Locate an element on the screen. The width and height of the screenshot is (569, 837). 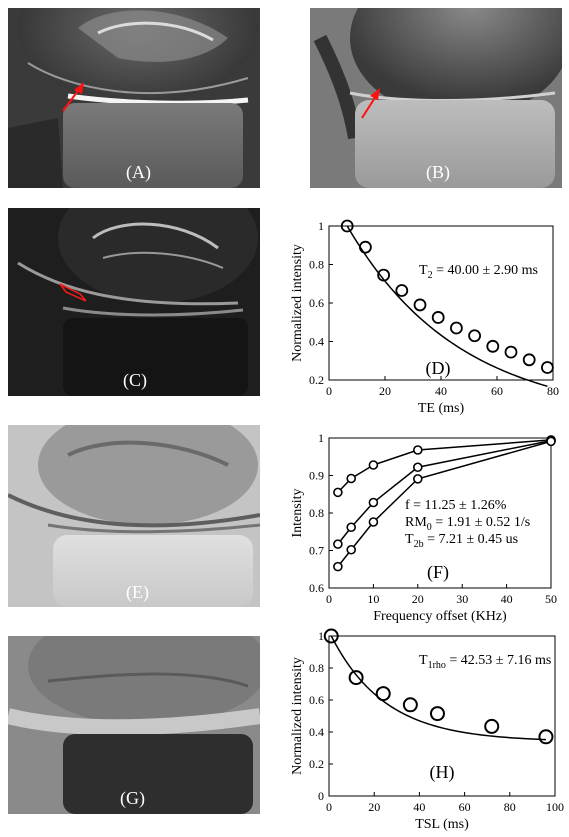
mri-panel-a: (A) is located at coordinates (134, 98).